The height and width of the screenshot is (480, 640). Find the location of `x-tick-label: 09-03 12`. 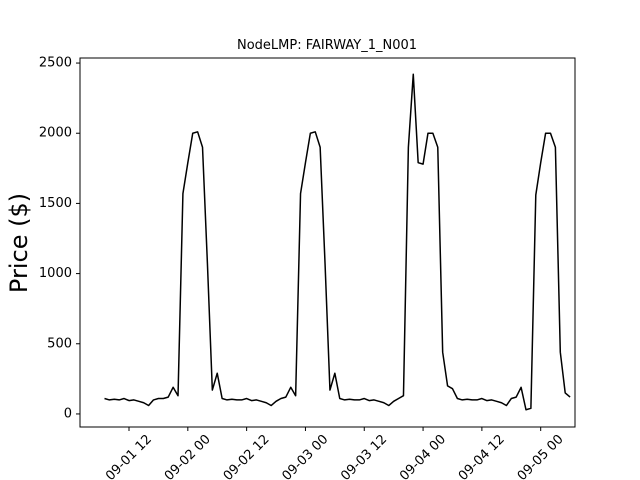

x-tick-label: 09-03 12 is located at coordinates (364, 456).